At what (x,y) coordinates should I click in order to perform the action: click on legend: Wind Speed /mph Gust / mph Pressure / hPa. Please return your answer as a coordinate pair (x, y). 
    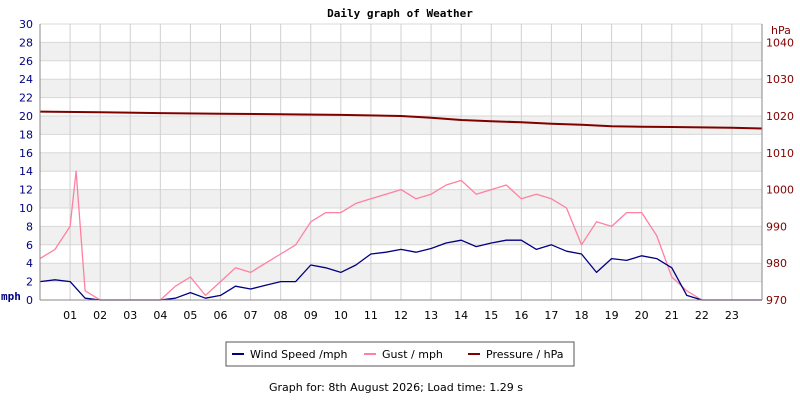
    Looking at the image, I should click on (400, 354).